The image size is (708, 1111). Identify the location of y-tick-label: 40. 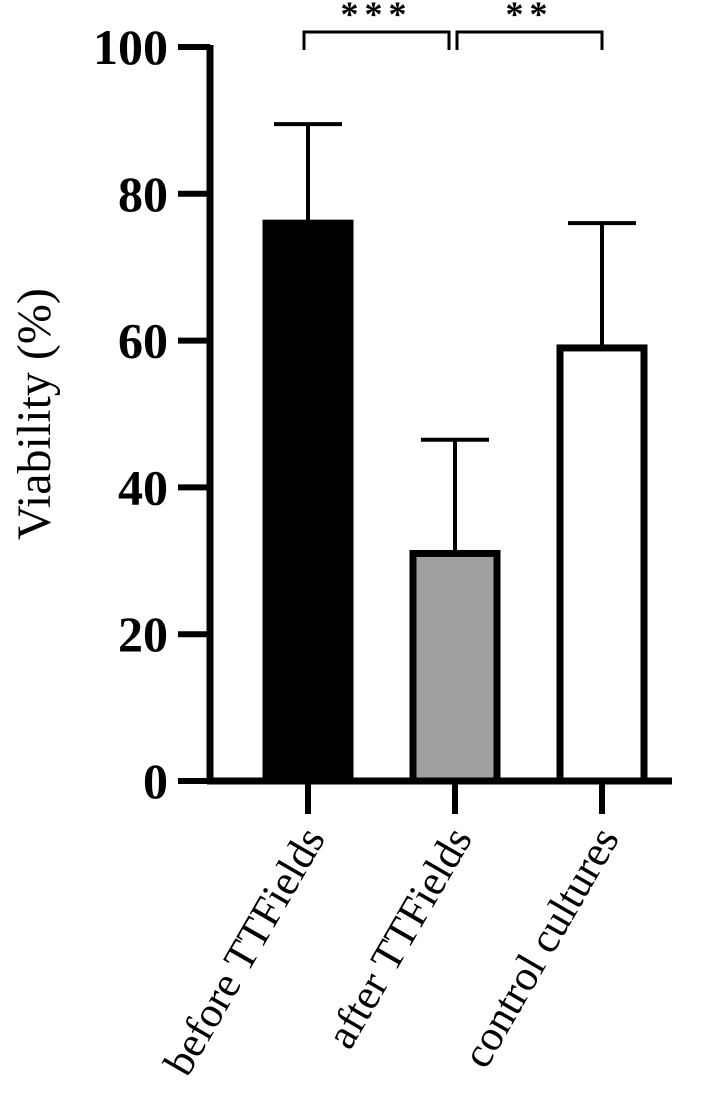
(143, 487).